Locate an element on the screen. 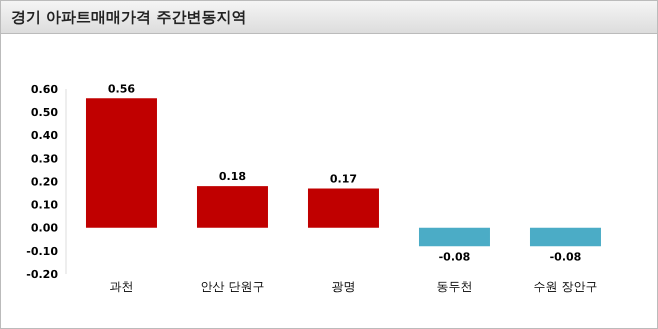  data-label: 0.18 is located at coordinates (232, 177).